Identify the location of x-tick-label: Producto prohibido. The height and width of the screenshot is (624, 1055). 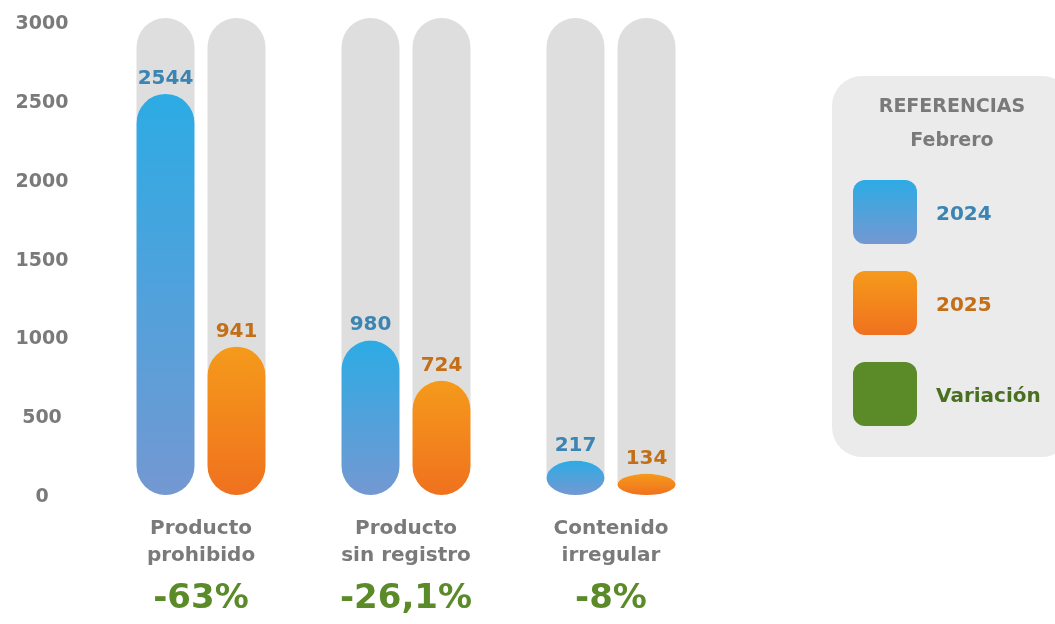
(201, 540).